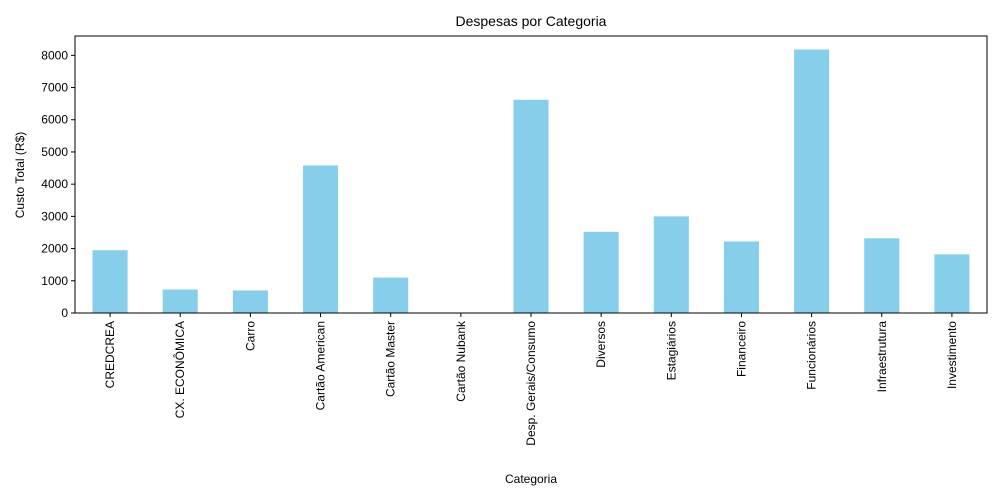  I want to click on y-tick-label: 0, so click(64, 313).